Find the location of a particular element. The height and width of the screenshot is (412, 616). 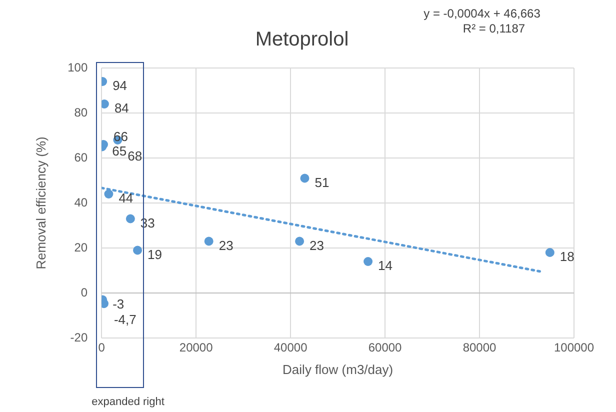

y-tick-label: 80 is located at coordinates (81, 112).